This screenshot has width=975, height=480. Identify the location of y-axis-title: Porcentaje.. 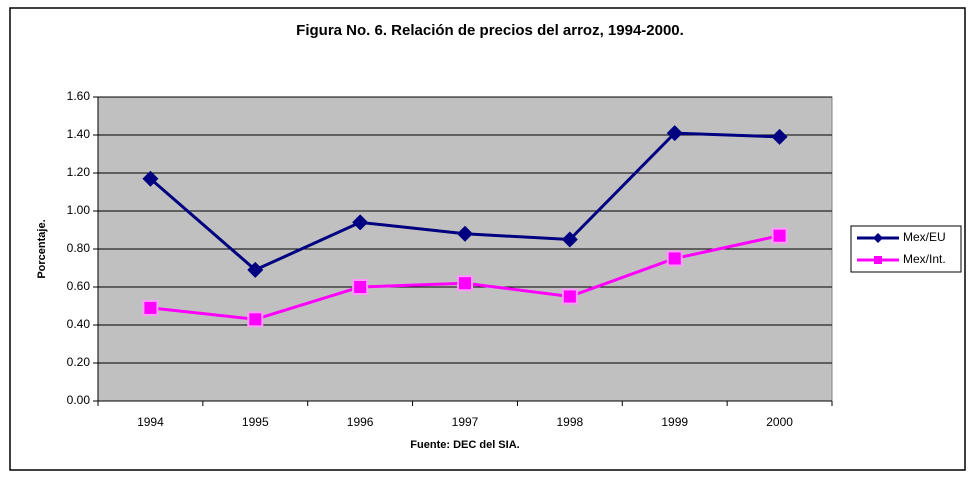
(42, 248).